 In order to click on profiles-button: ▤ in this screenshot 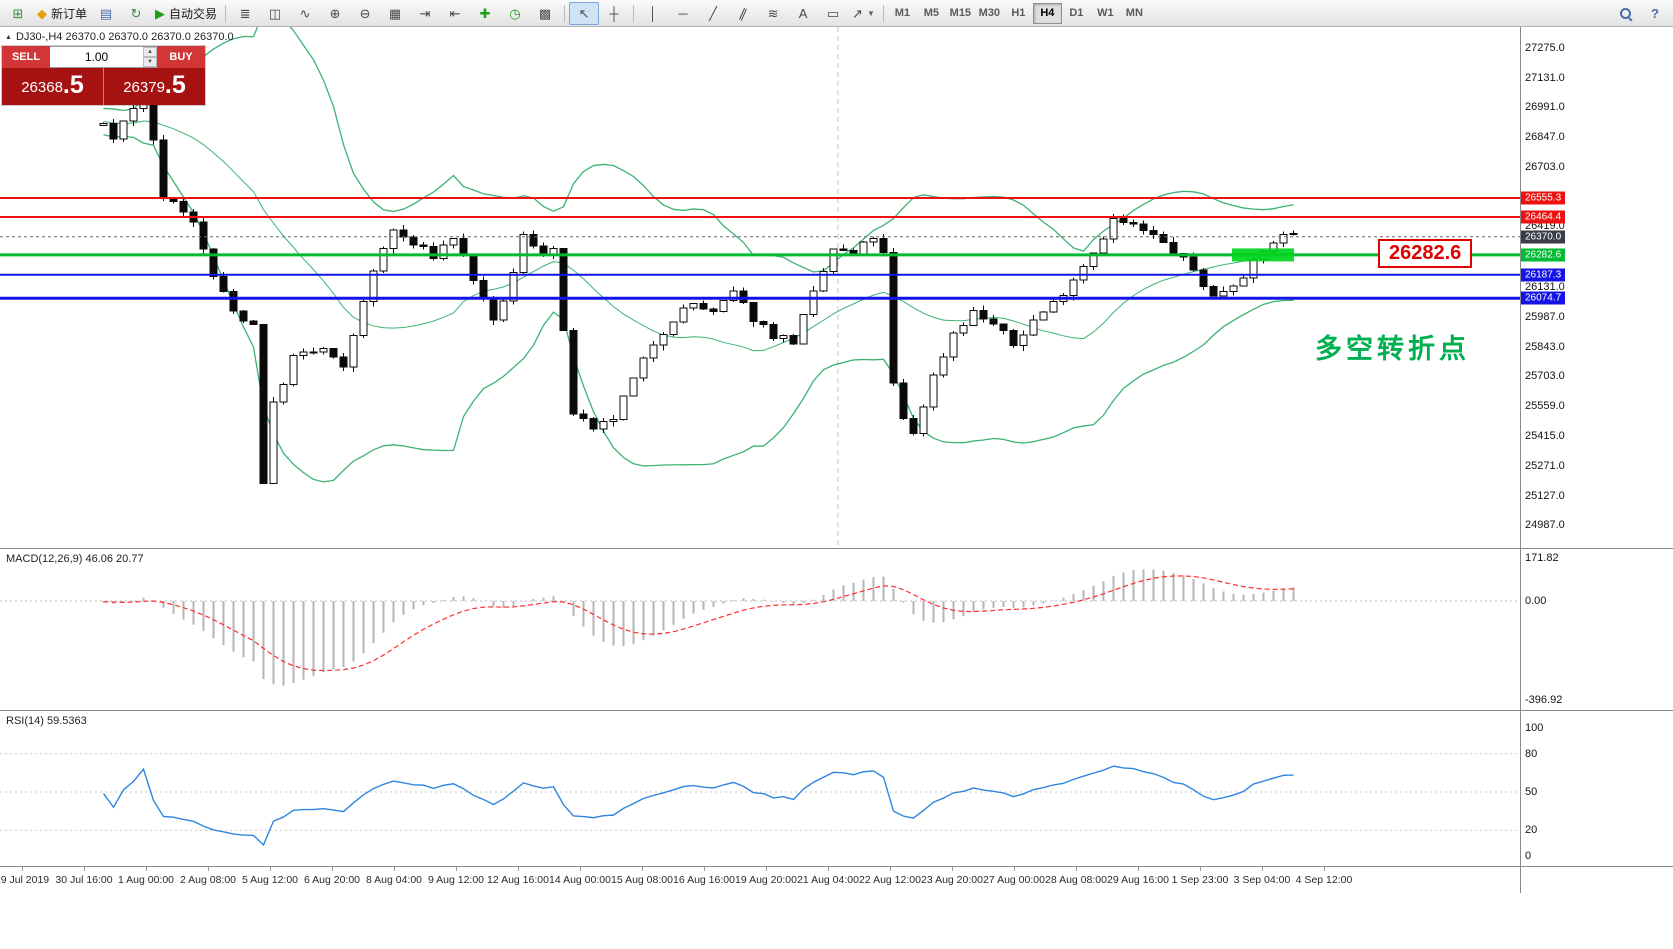, I will do `click(106, 13)`.